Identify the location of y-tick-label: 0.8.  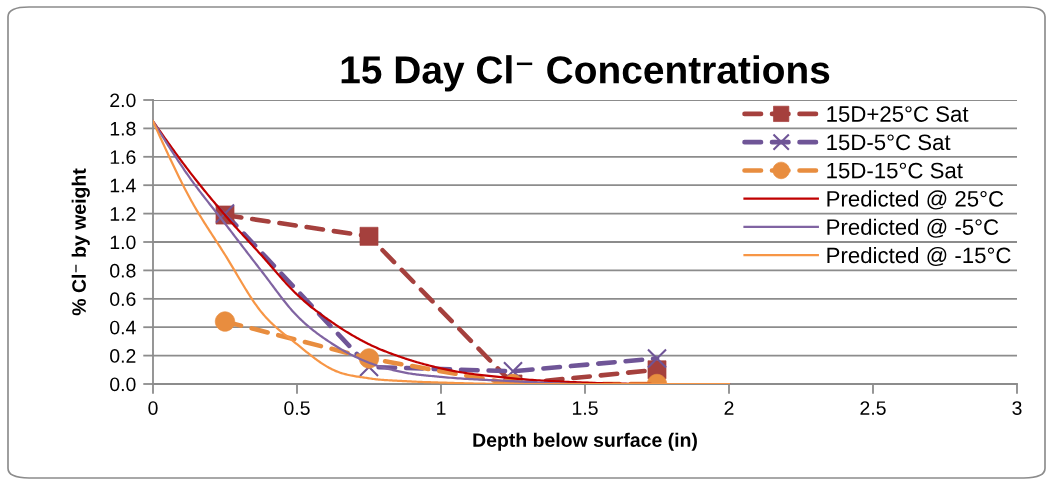
(123, 270).